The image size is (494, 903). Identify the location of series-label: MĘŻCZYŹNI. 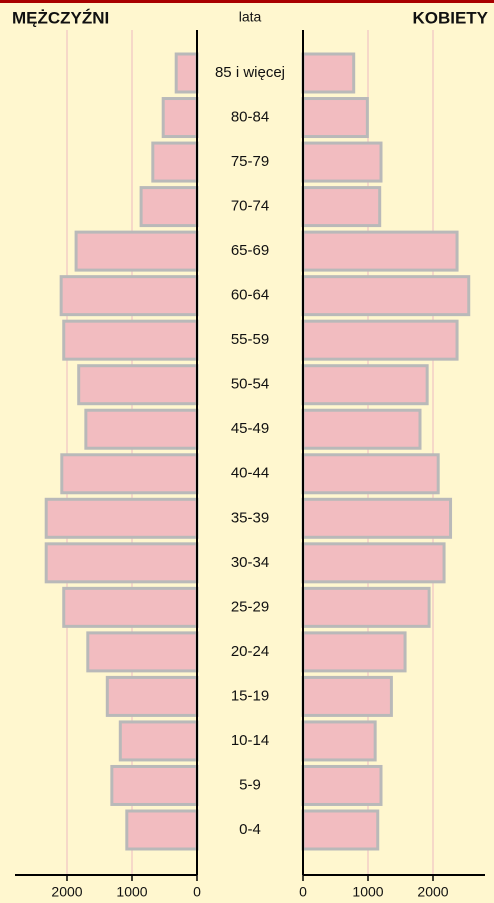
(60, 17).